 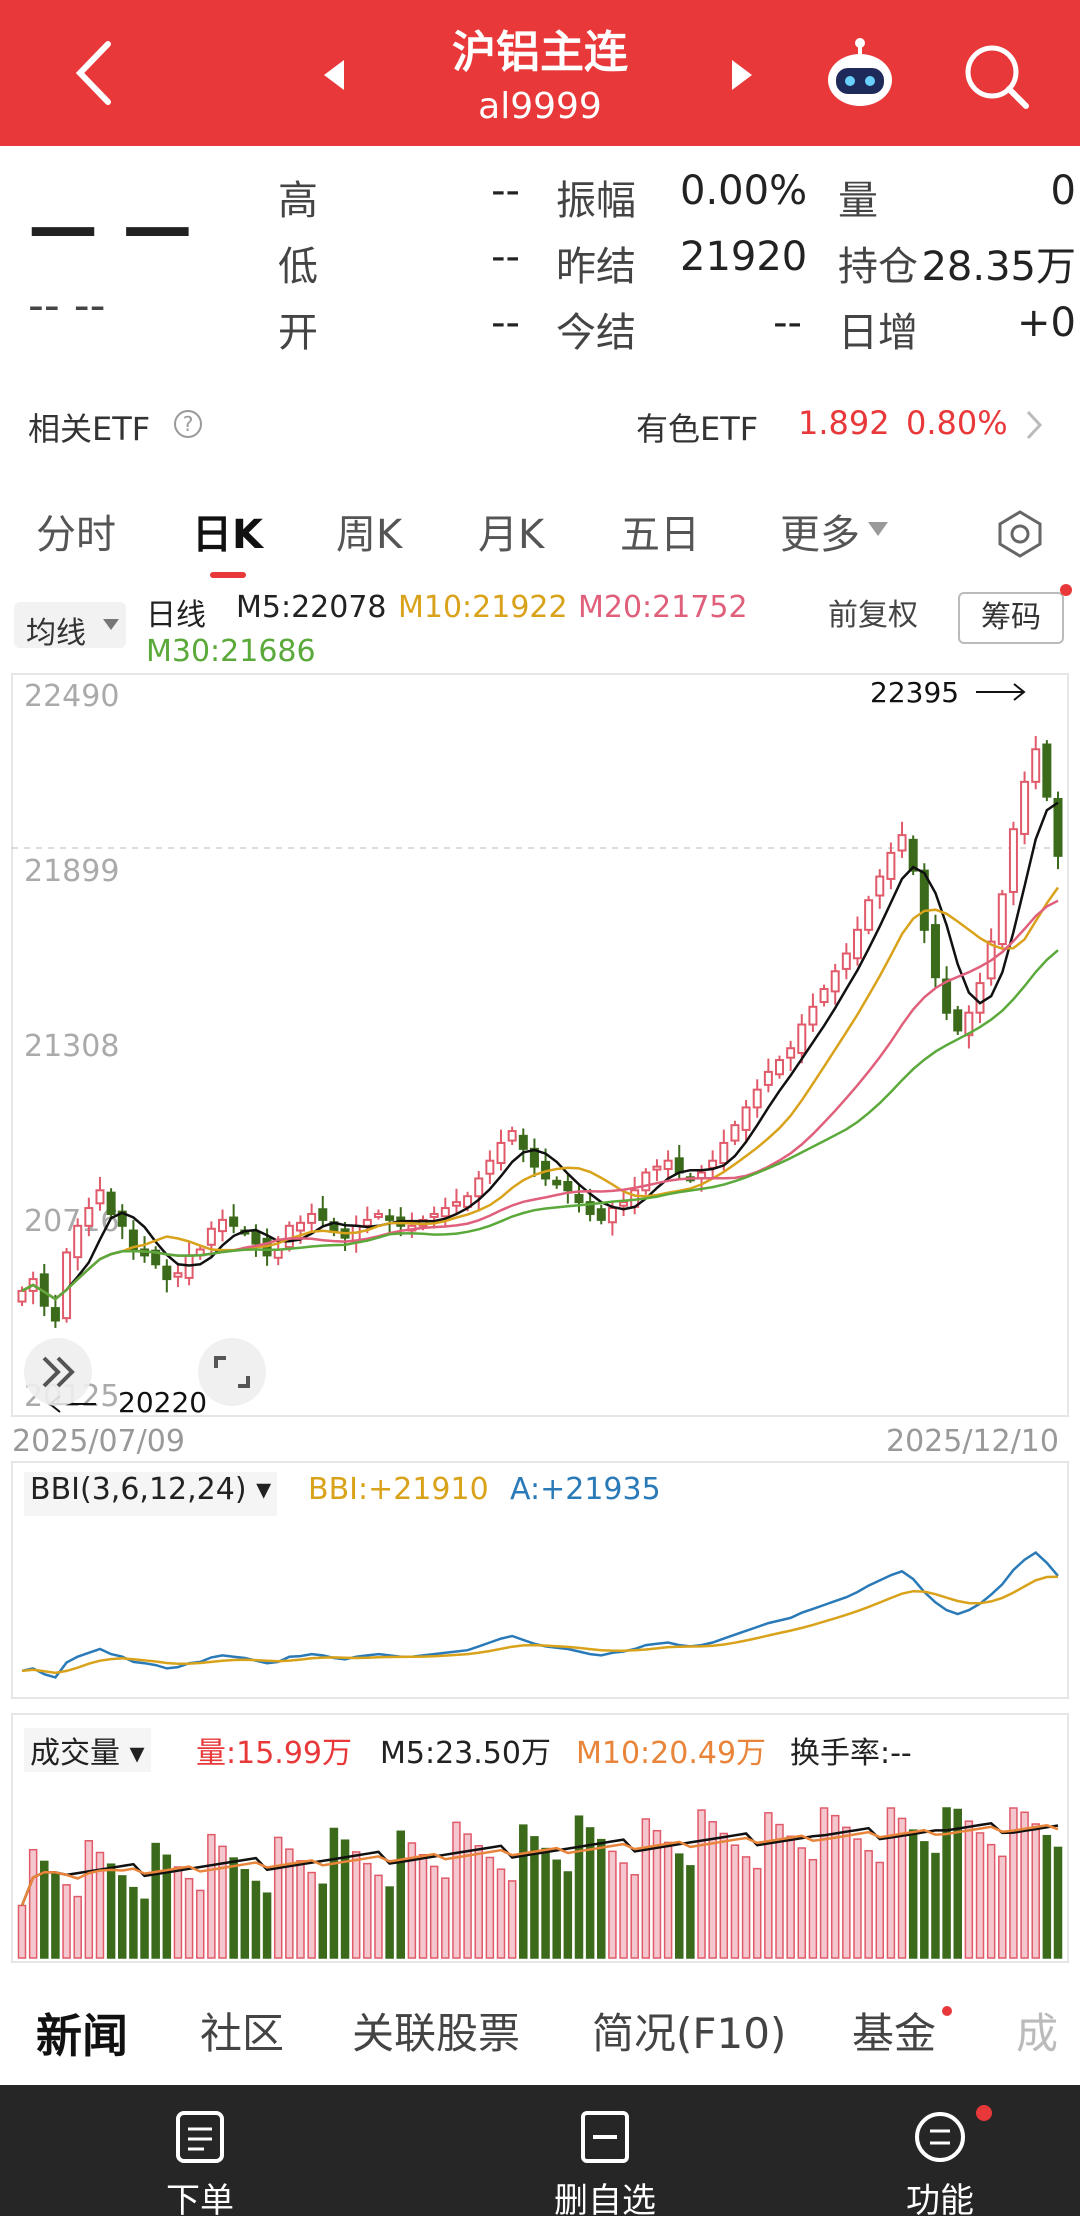 I want to click on tab-weekly-k: 周K, so click(x=369, y=535).